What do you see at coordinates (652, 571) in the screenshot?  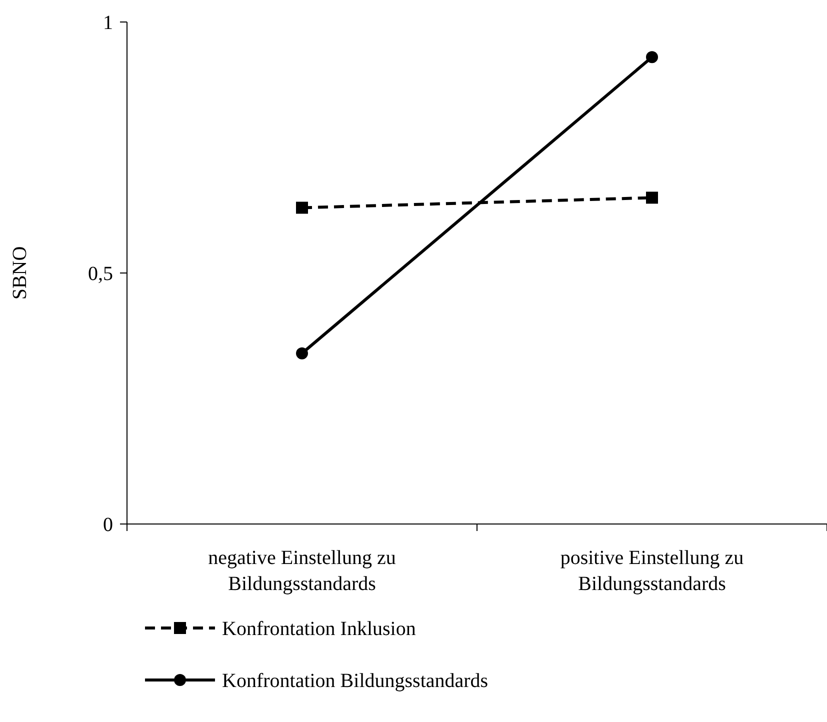 I see `x-tick-label: positive Einstellung zu Bildungsstandards` at bounding box center [652, 571].